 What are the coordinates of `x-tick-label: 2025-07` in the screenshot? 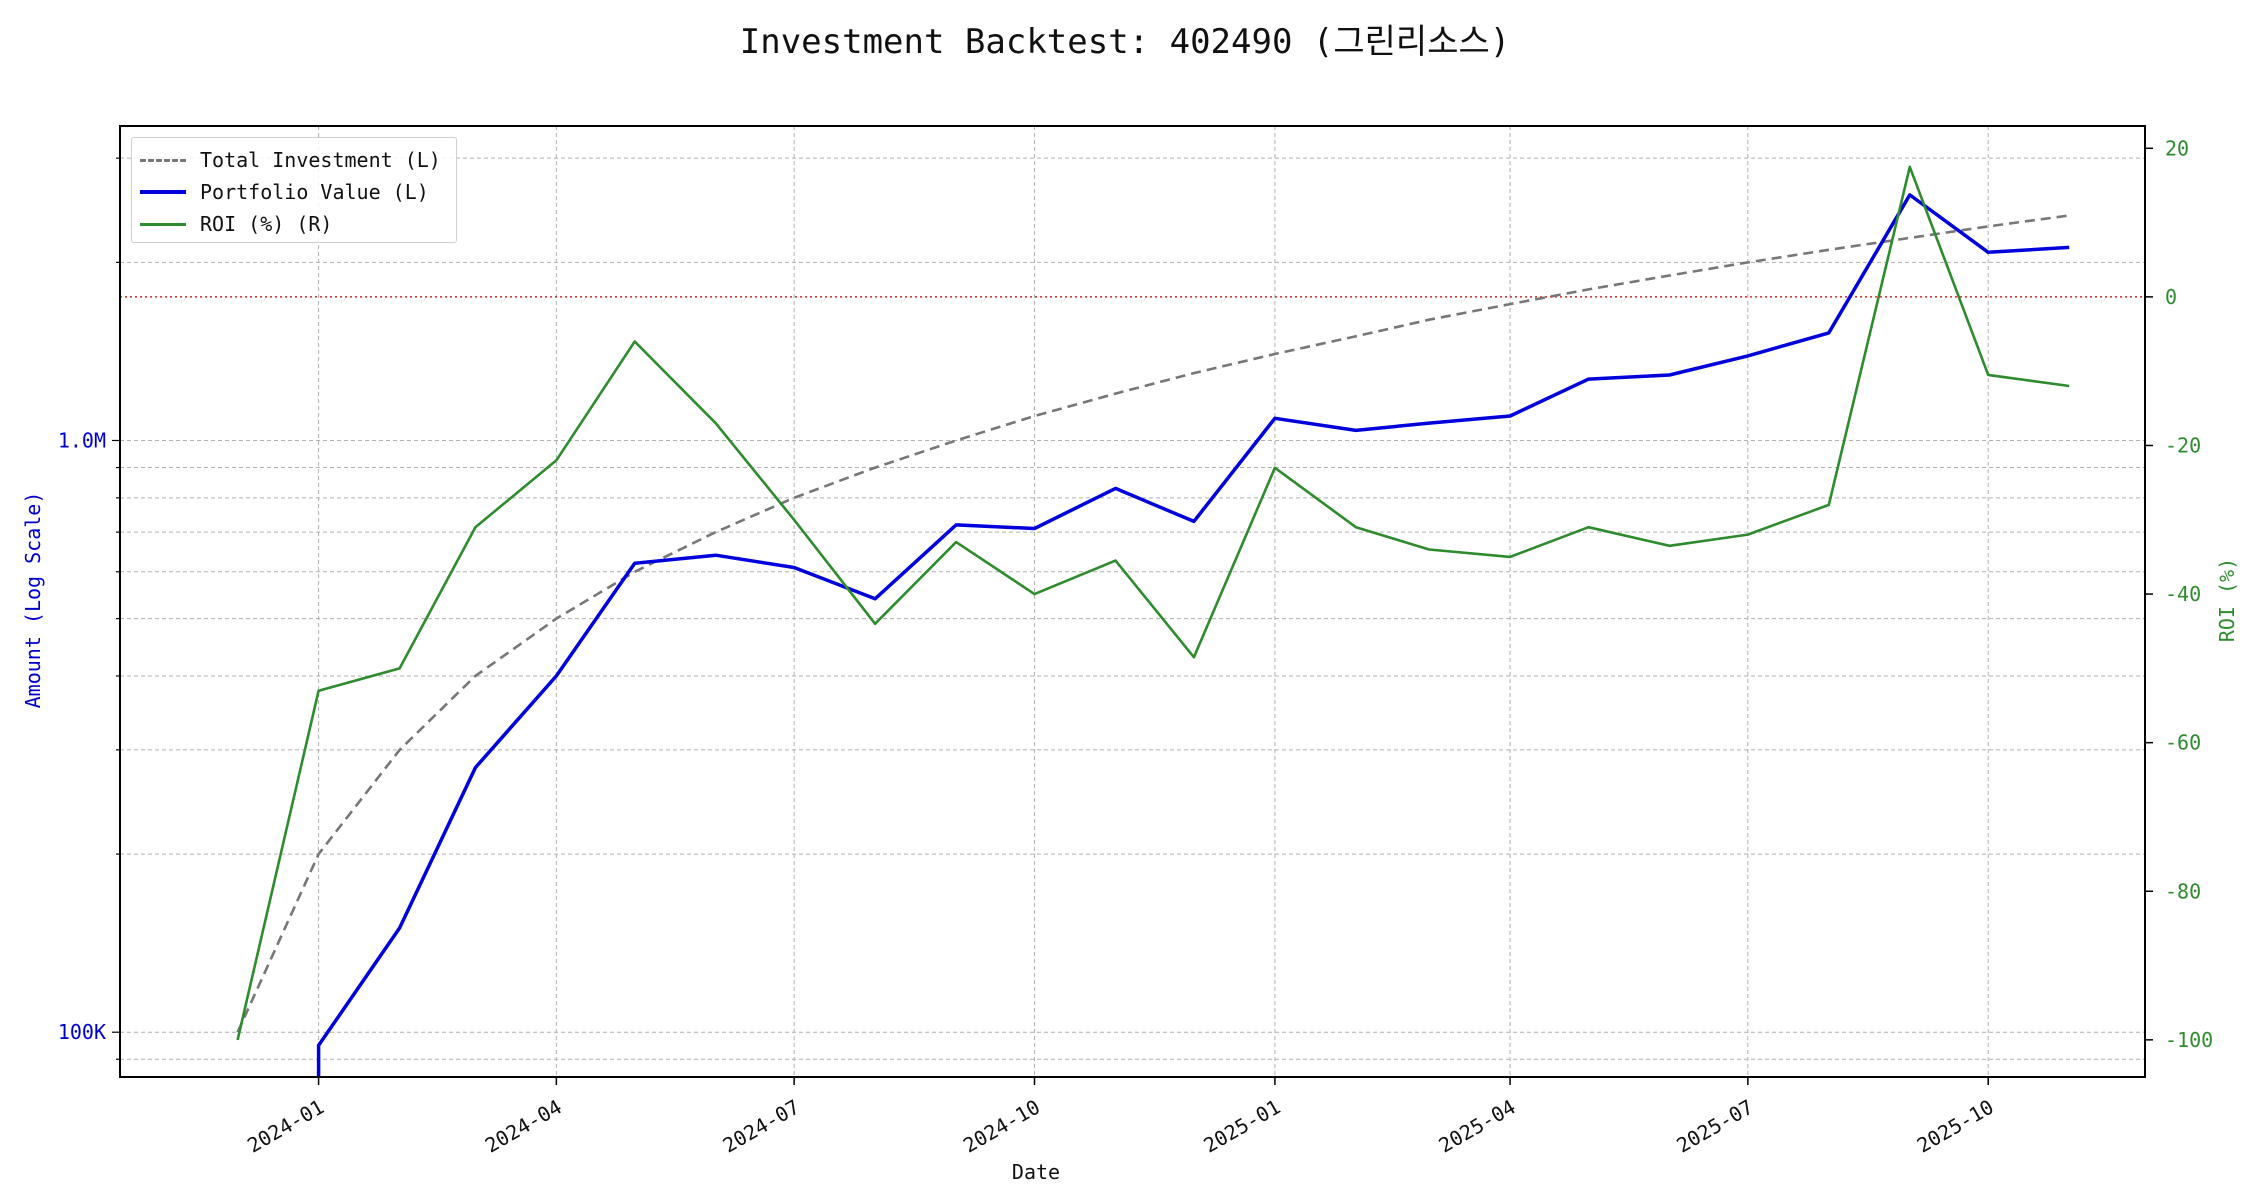 It's located at (1714, 1126).